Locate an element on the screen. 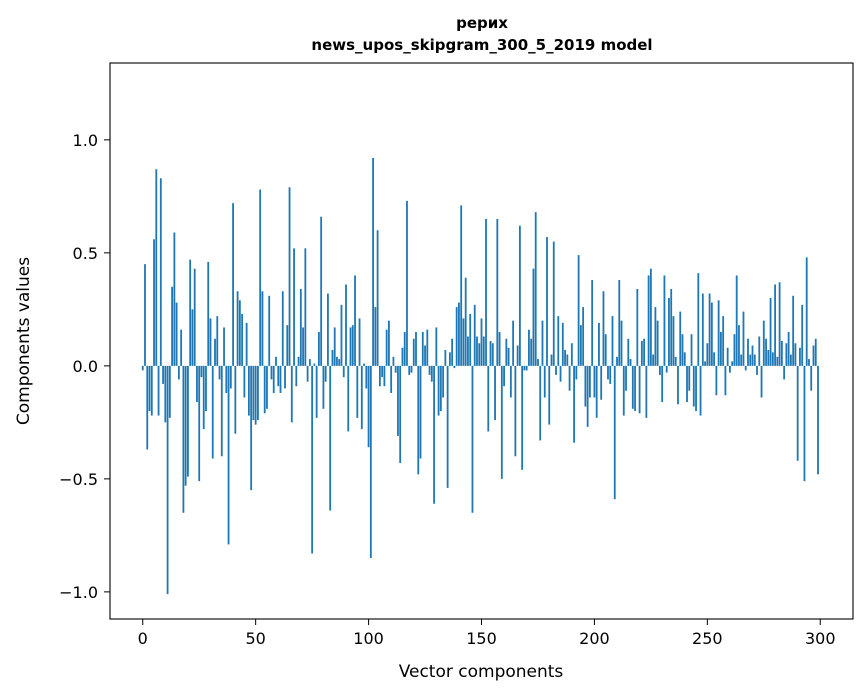 The image size is (867, 696). x-tick-label: 50 is located at coordinates (255, 638).